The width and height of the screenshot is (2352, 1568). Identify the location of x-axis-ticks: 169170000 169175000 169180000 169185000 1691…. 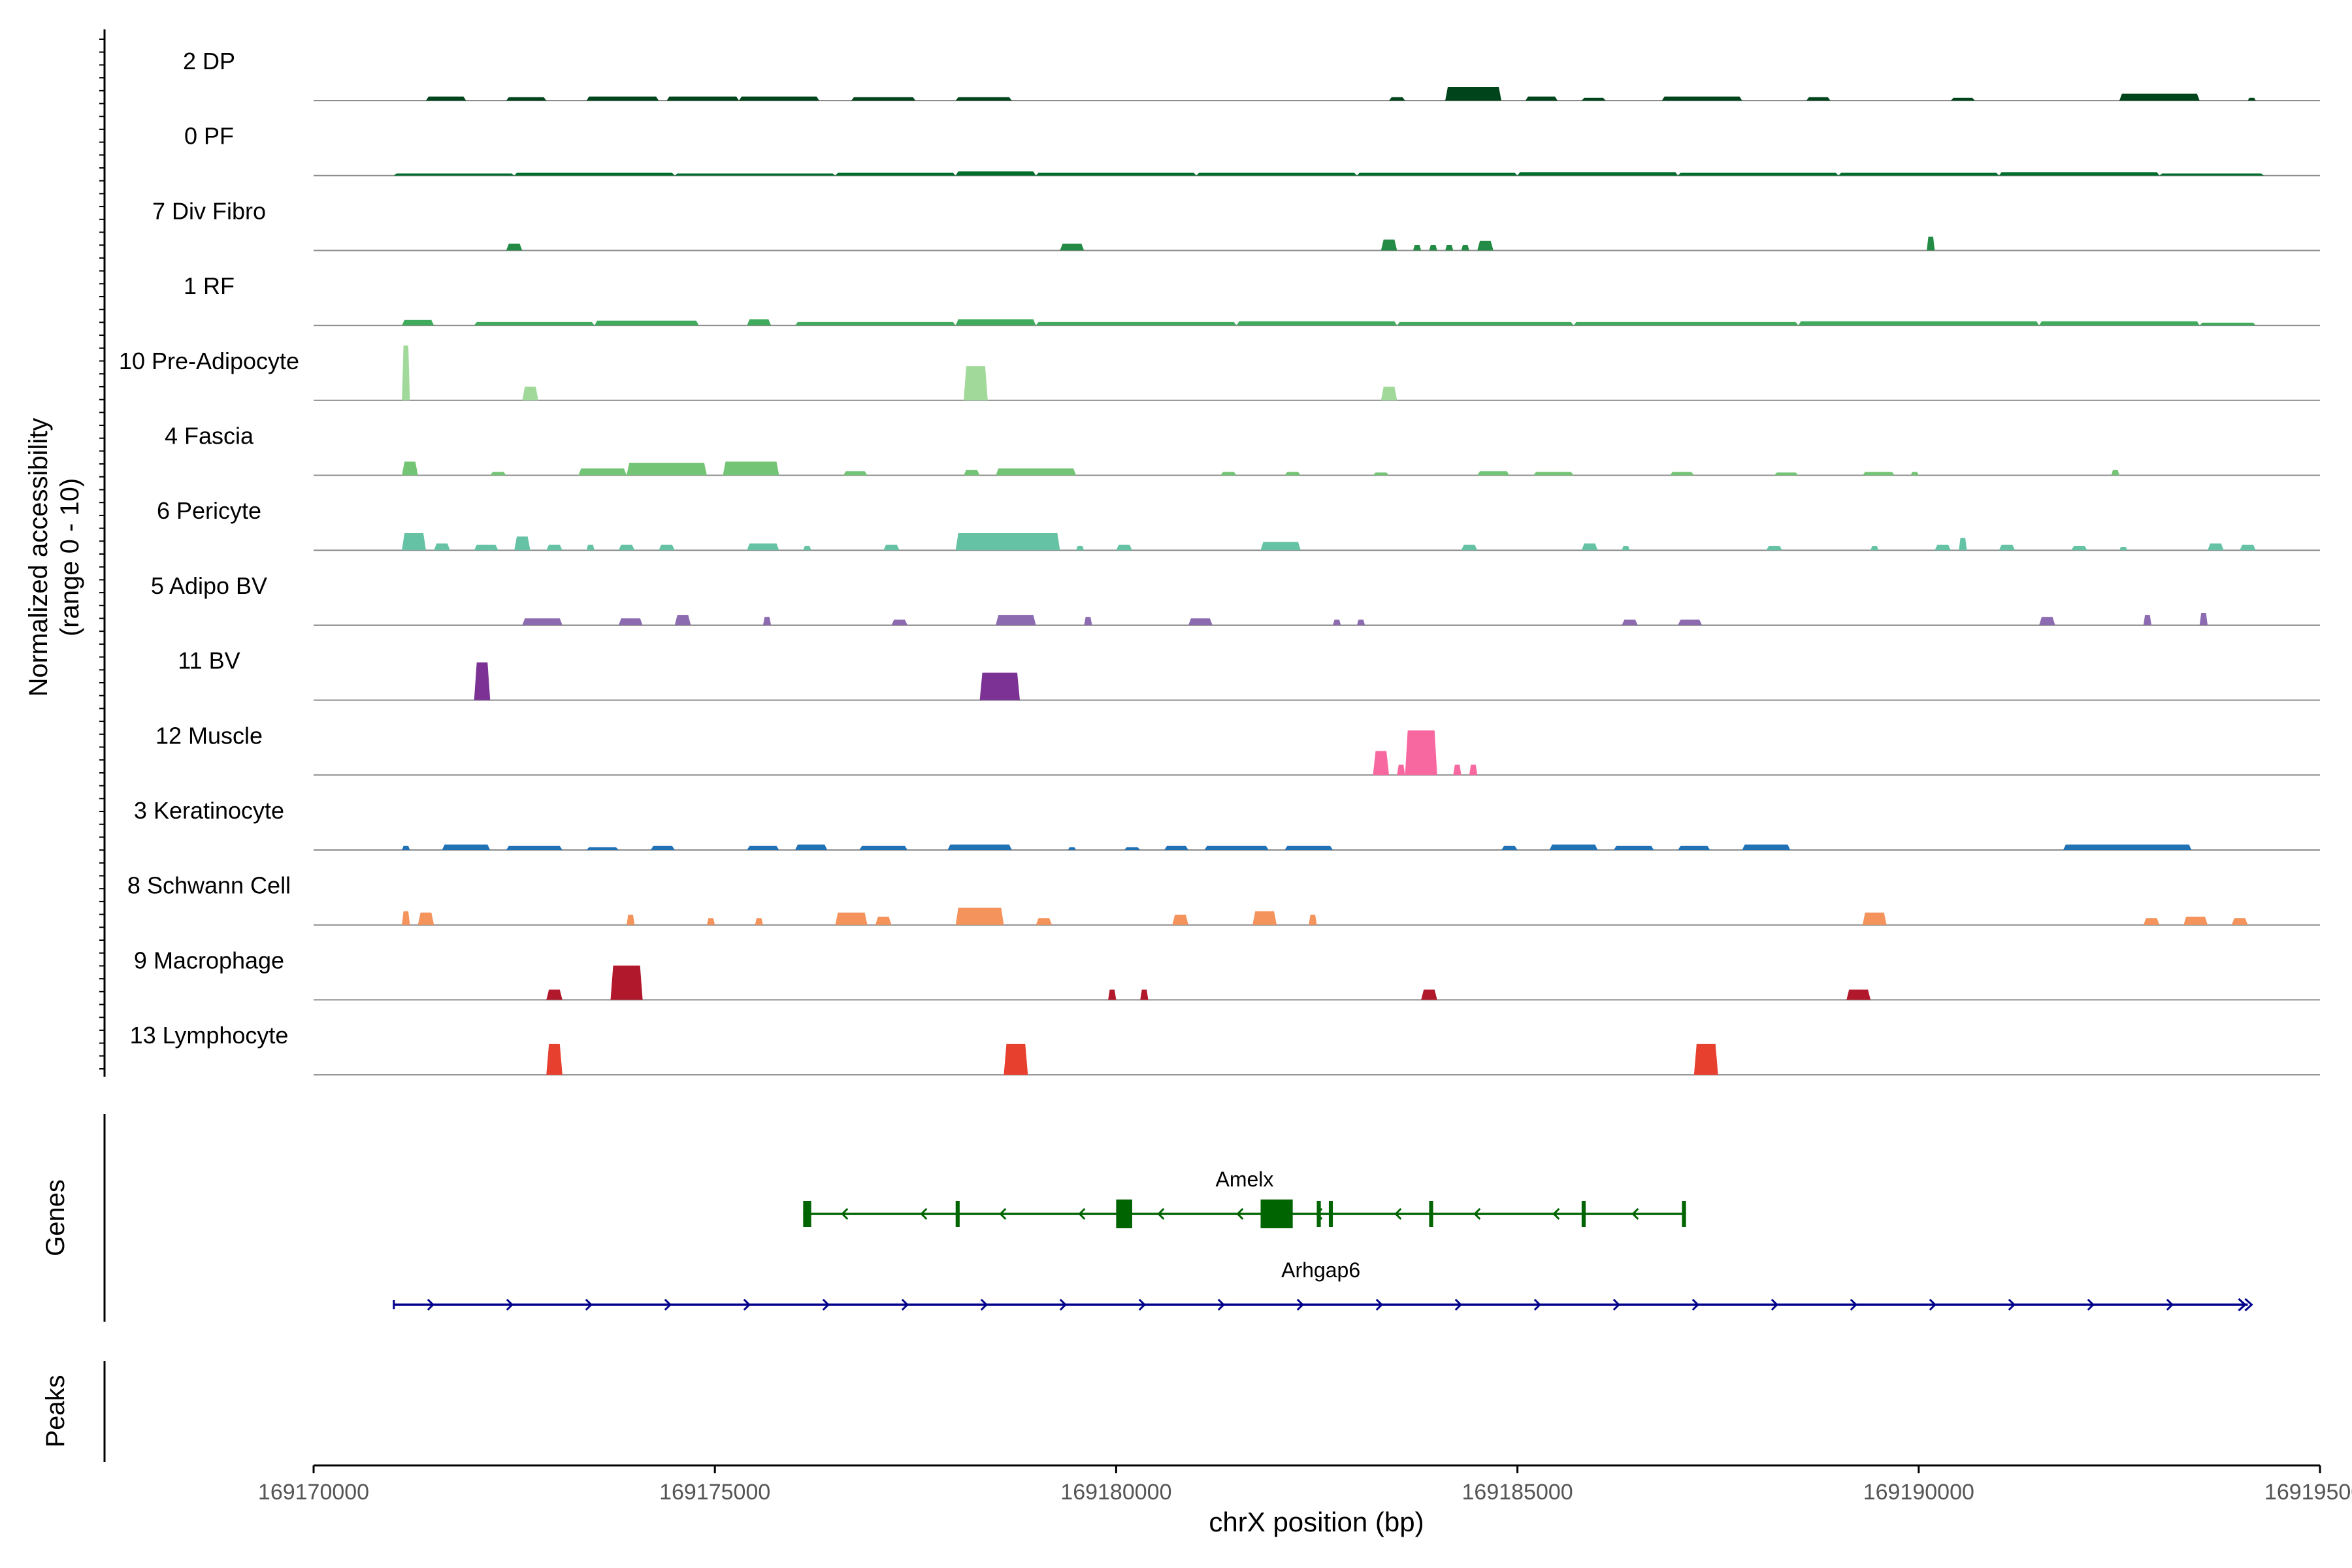
(1305, 1485).